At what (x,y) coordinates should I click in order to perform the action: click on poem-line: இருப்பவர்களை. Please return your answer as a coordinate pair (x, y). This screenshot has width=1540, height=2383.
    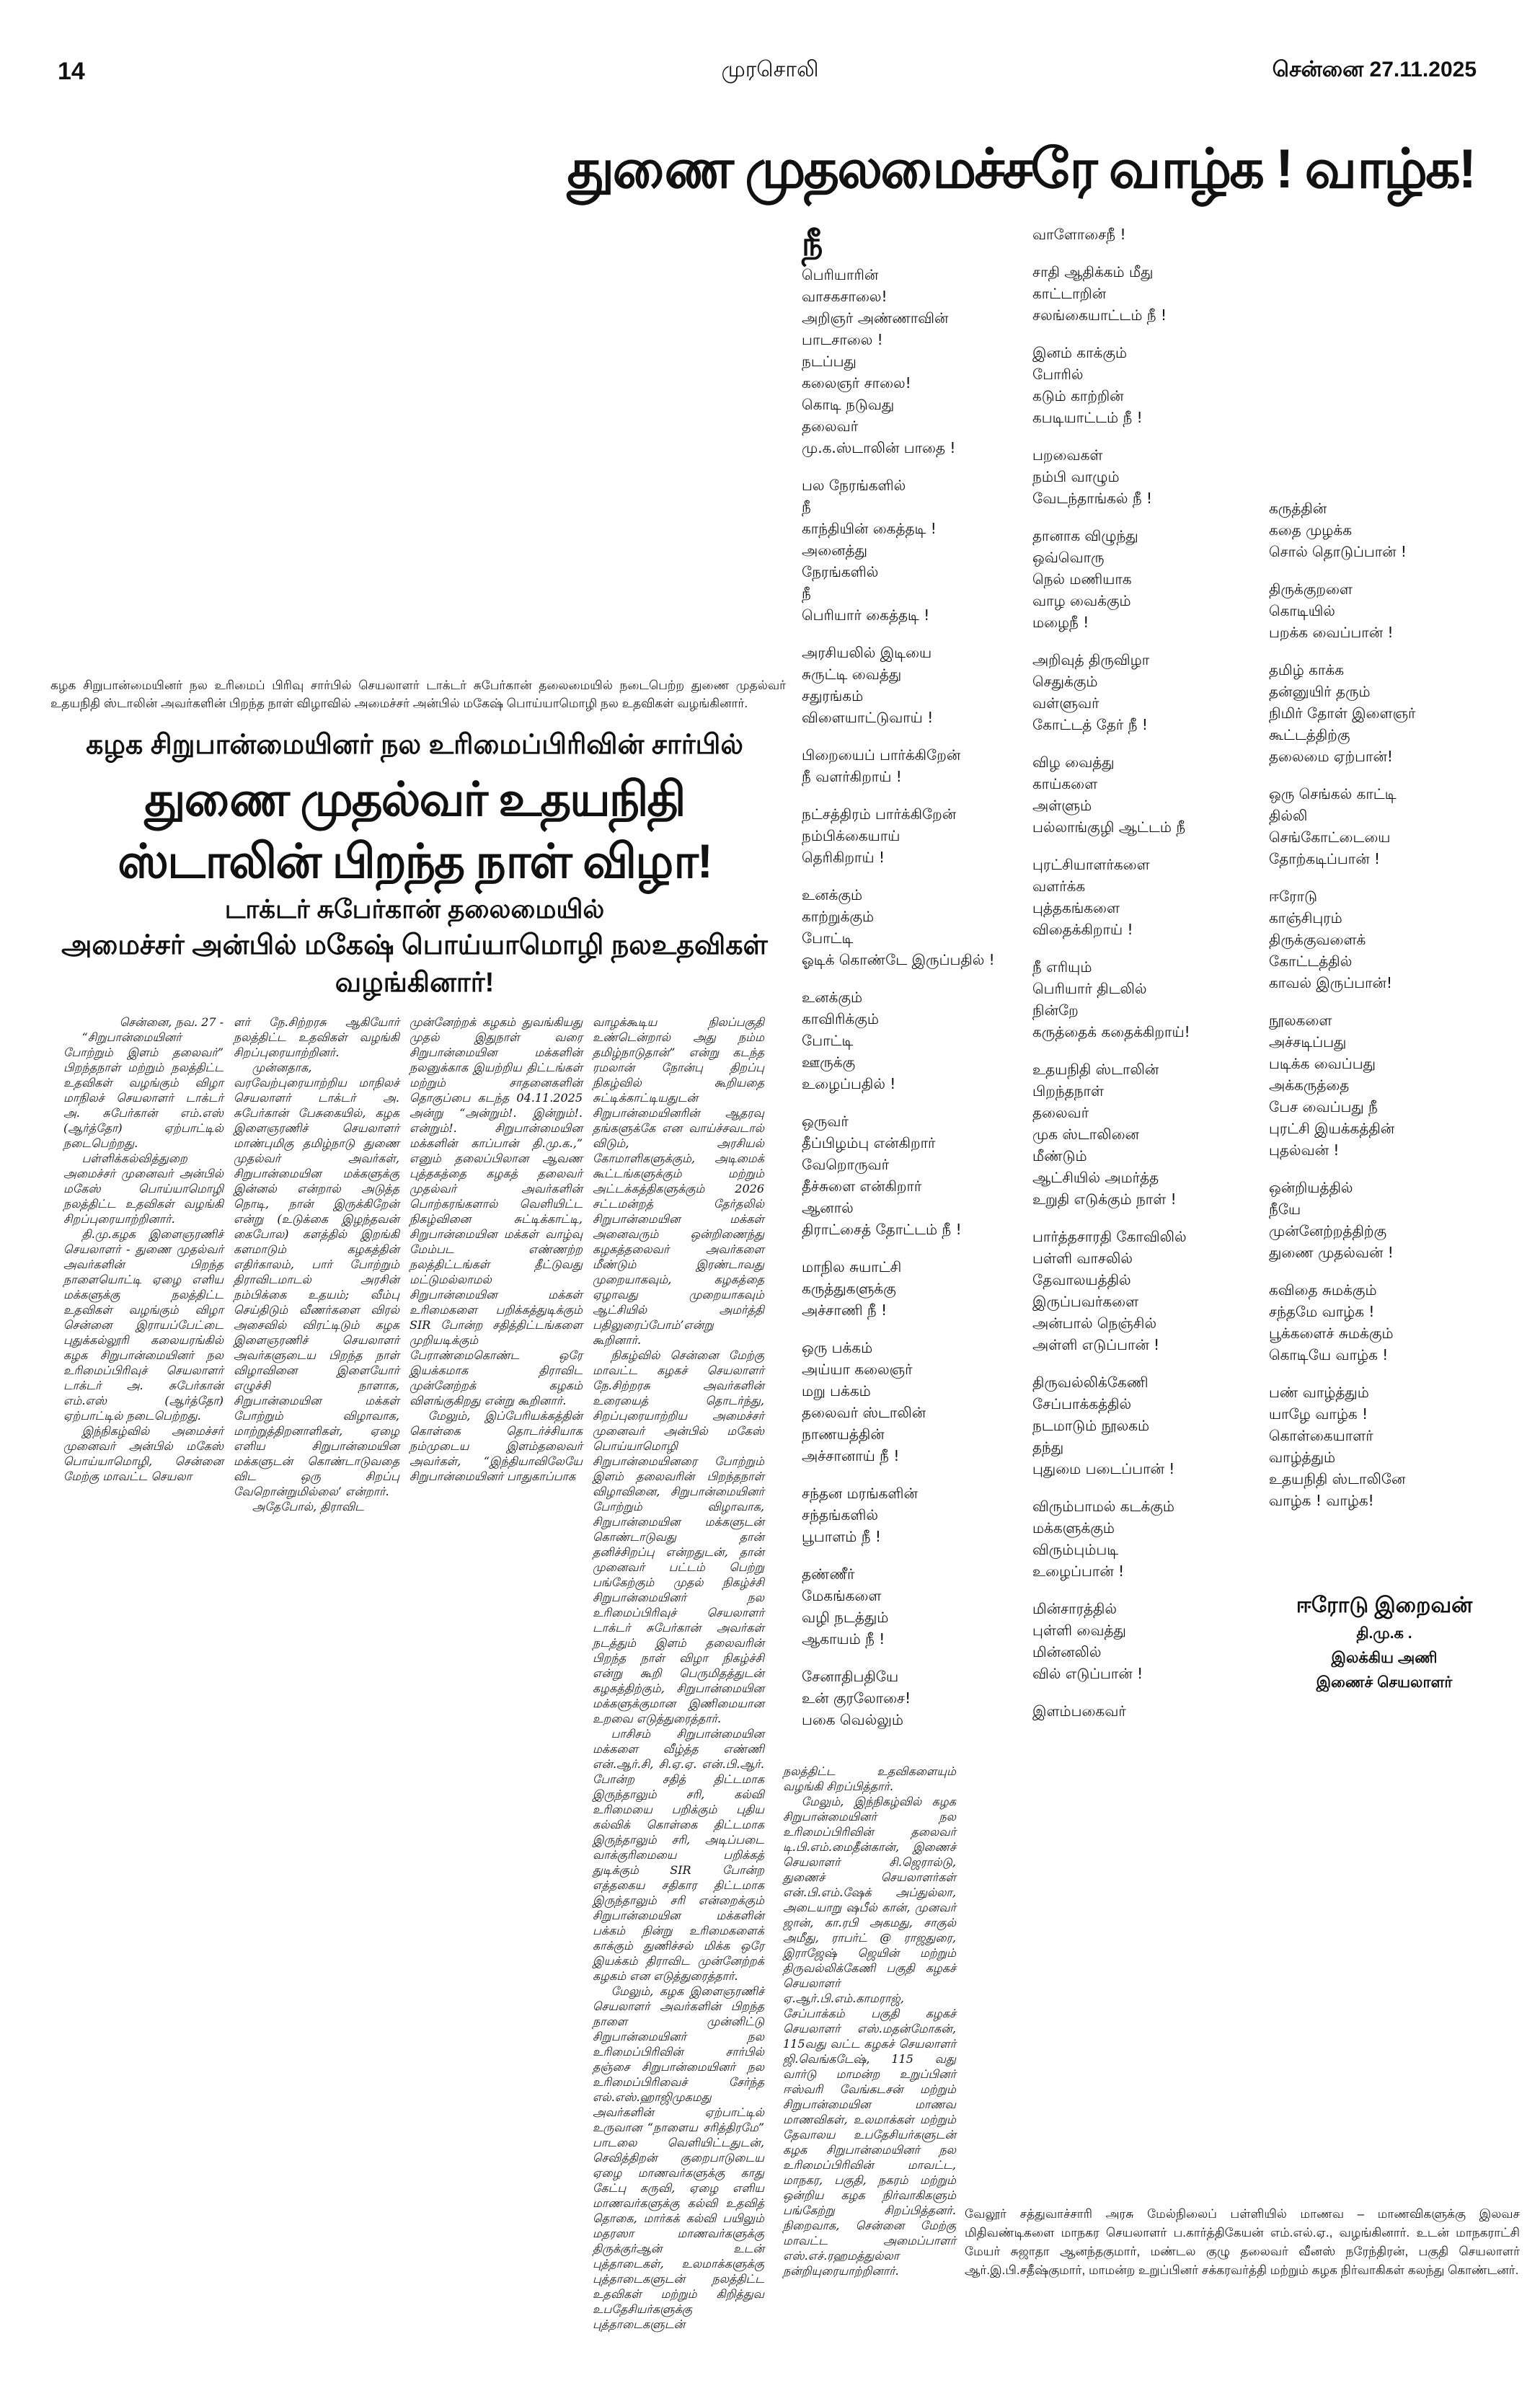
    Looking at the image, I should click on (1085, 1301).